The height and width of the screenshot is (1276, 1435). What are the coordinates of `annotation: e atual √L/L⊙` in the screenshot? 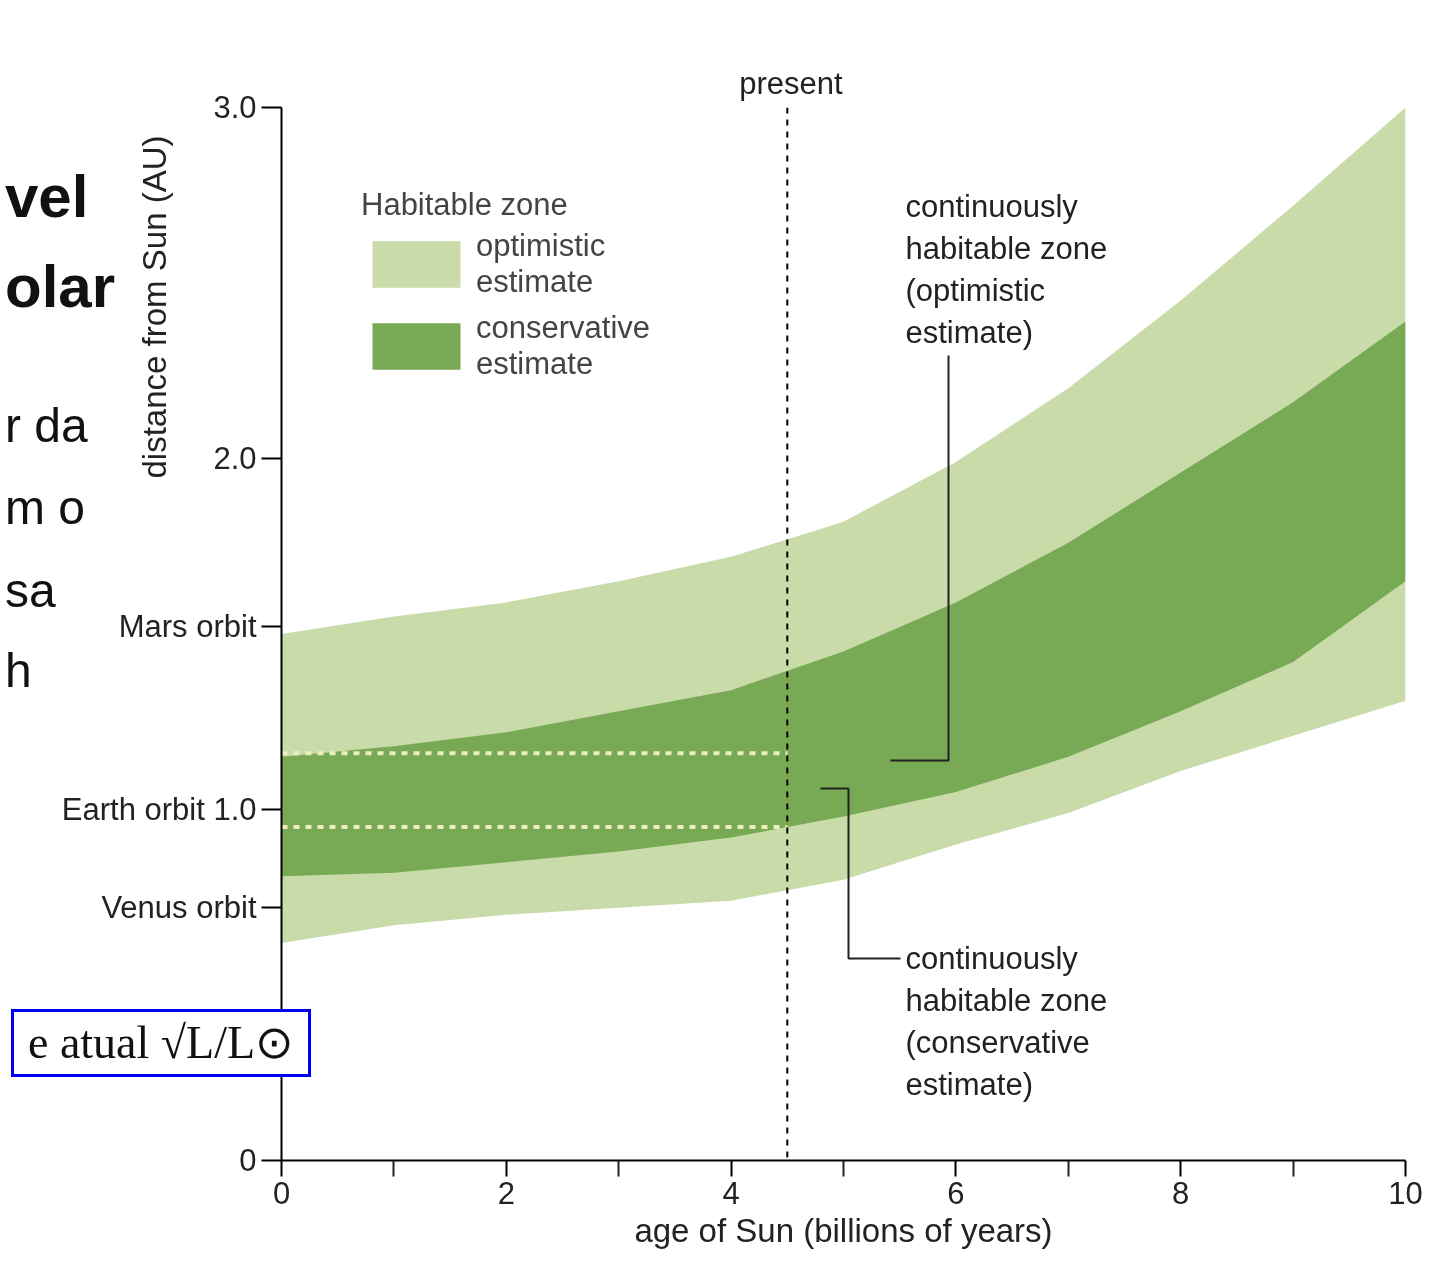 It's located at (161, 1043).